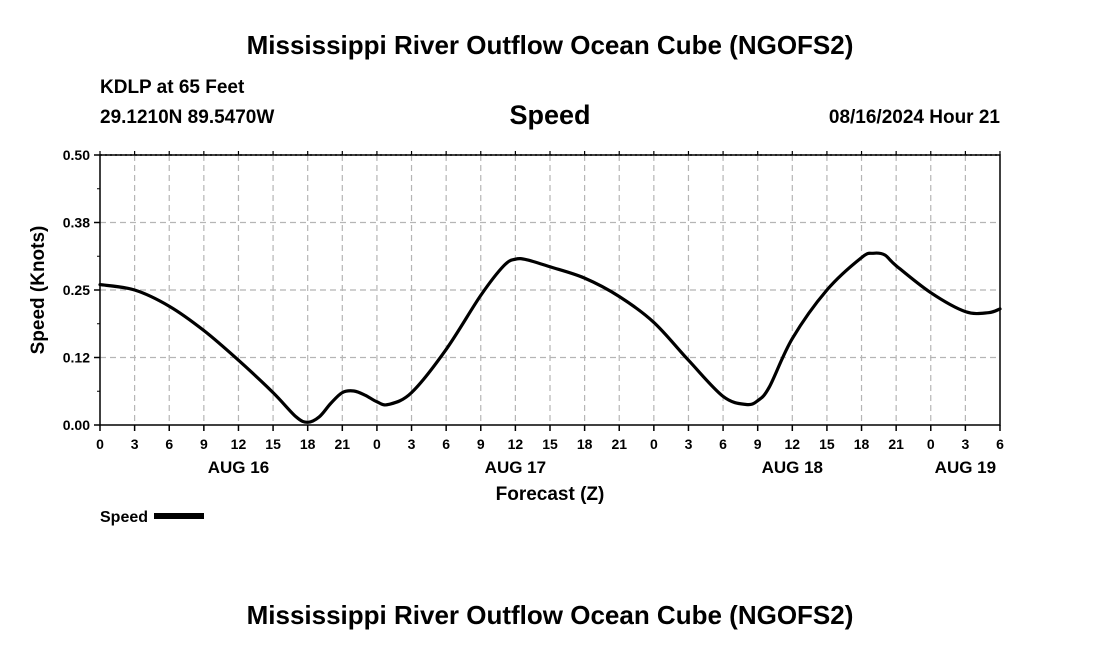  What do you see at coordinates (550, 494) in the screenshot?
I see `x-axis-label: Forecast (Z)` at bounding box center [550, 494].